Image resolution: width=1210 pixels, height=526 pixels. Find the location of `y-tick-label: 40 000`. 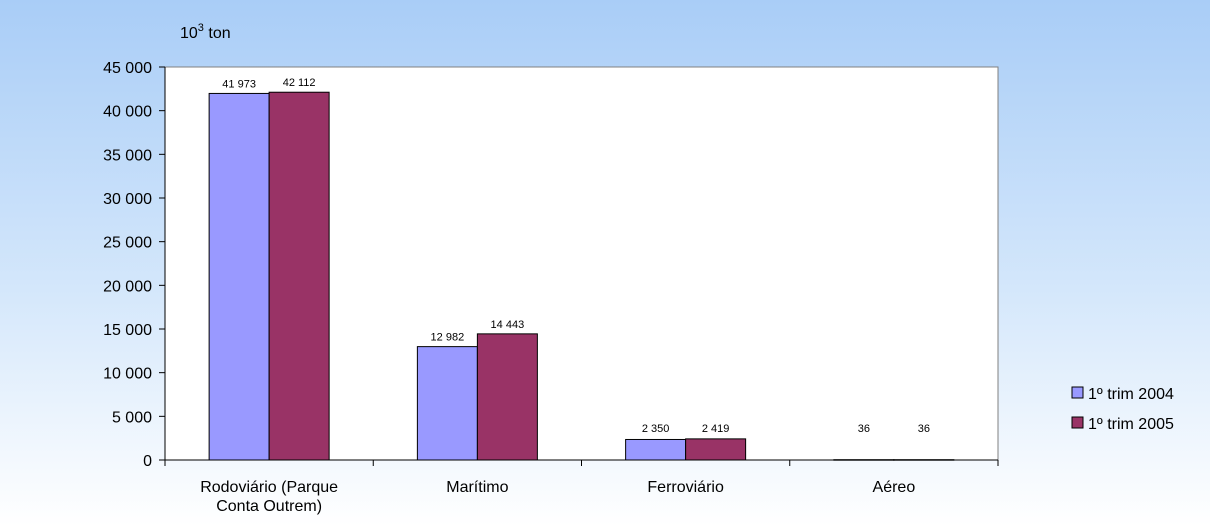

y-tick-label: 40 000 is located at coordinates (127, 112).